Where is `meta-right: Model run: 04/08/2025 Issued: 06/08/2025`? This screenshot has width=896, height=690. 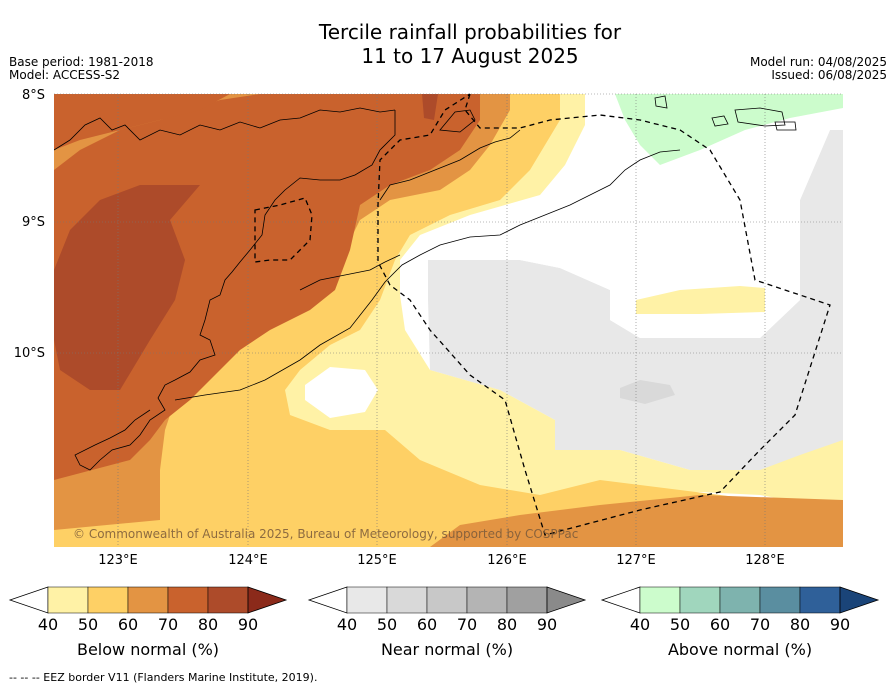
meta-right: Model run: 04/08/2025 Issued: 06/08/2025 is located at coordinates (818, 69).